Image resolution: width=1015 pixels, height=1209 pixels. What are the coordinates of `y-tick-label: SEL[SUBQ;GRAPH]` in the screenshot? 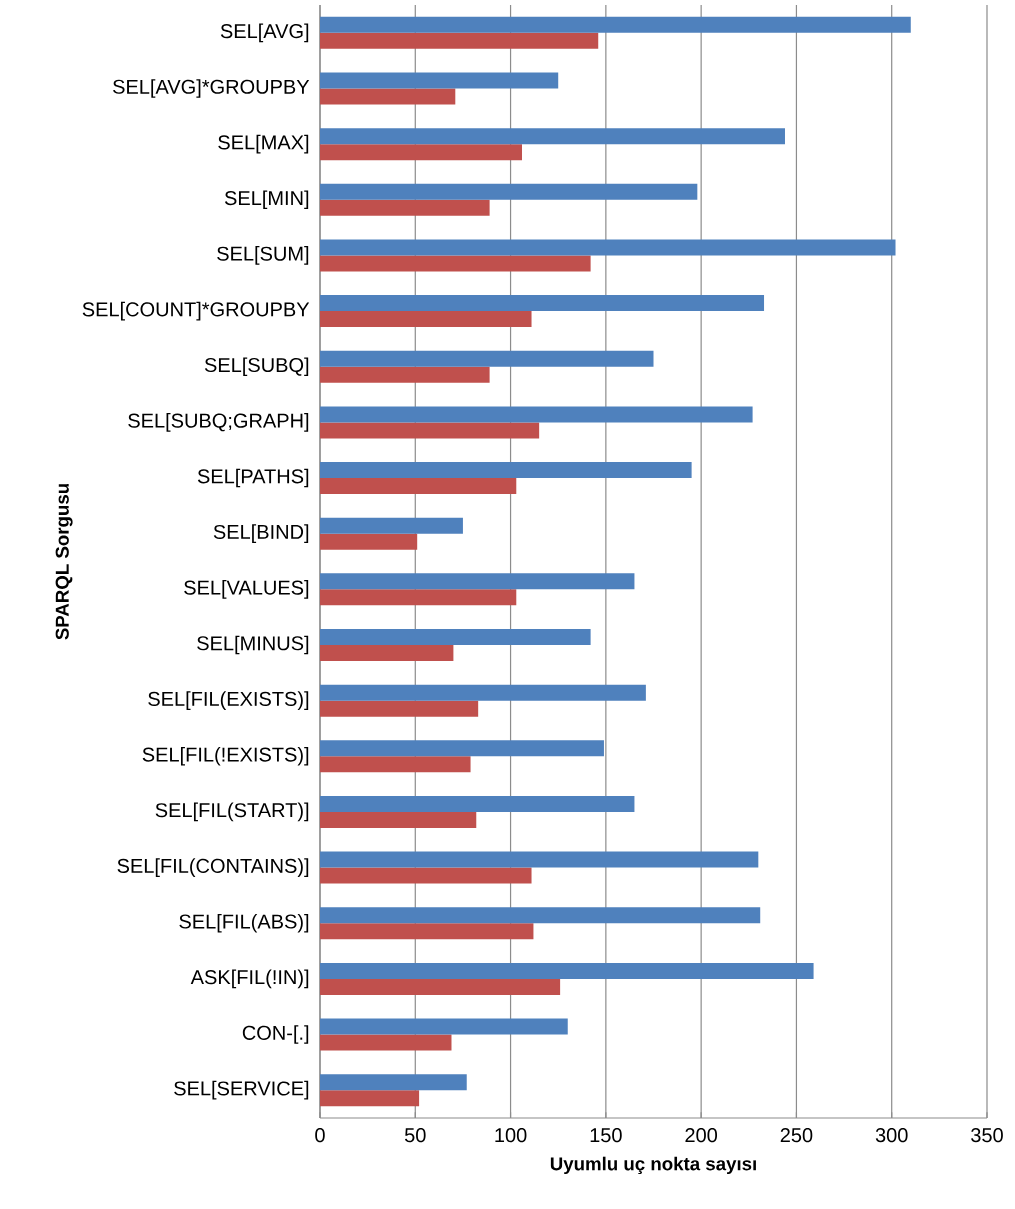 It's located at (218, 422).